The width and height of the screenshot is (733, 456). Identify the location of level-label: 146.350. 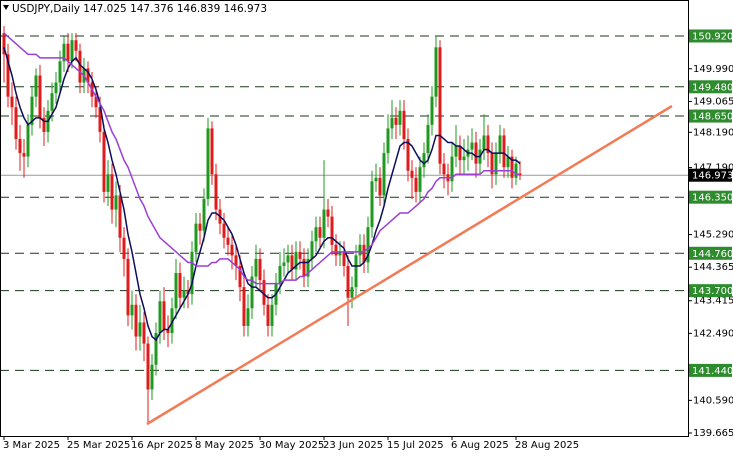
(712, 198).